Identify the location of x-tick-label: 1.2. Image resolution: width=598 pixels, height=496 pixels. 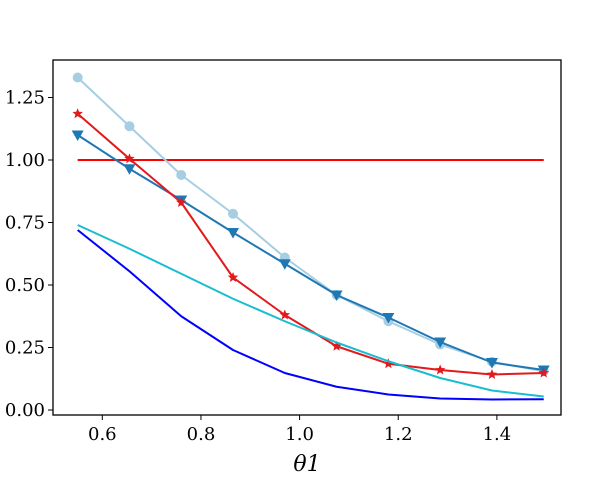
(398, 434).